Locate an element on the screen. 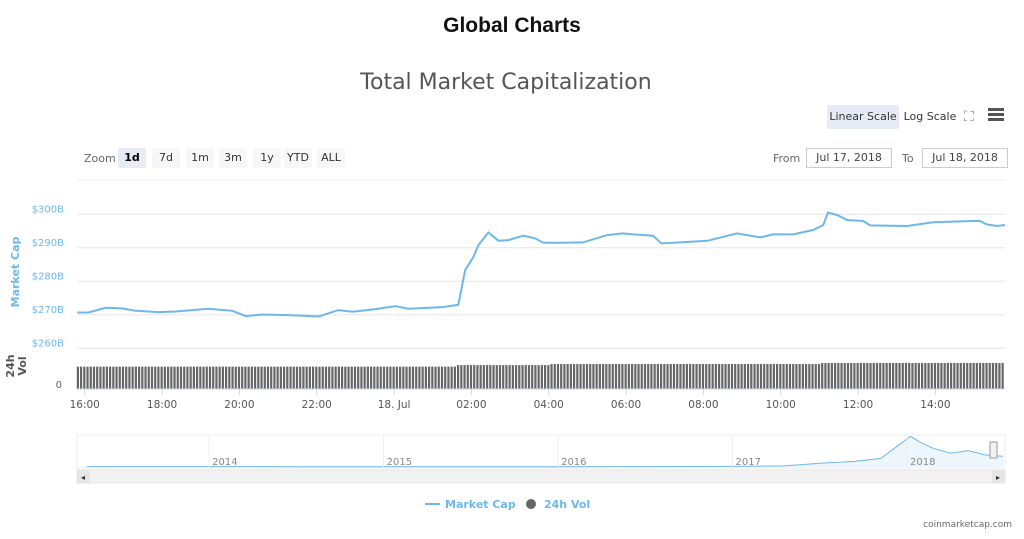 The width and height of the screenshot is (1024, 539). zoom-1m-button: 1m is located at coordinates (200, 158).